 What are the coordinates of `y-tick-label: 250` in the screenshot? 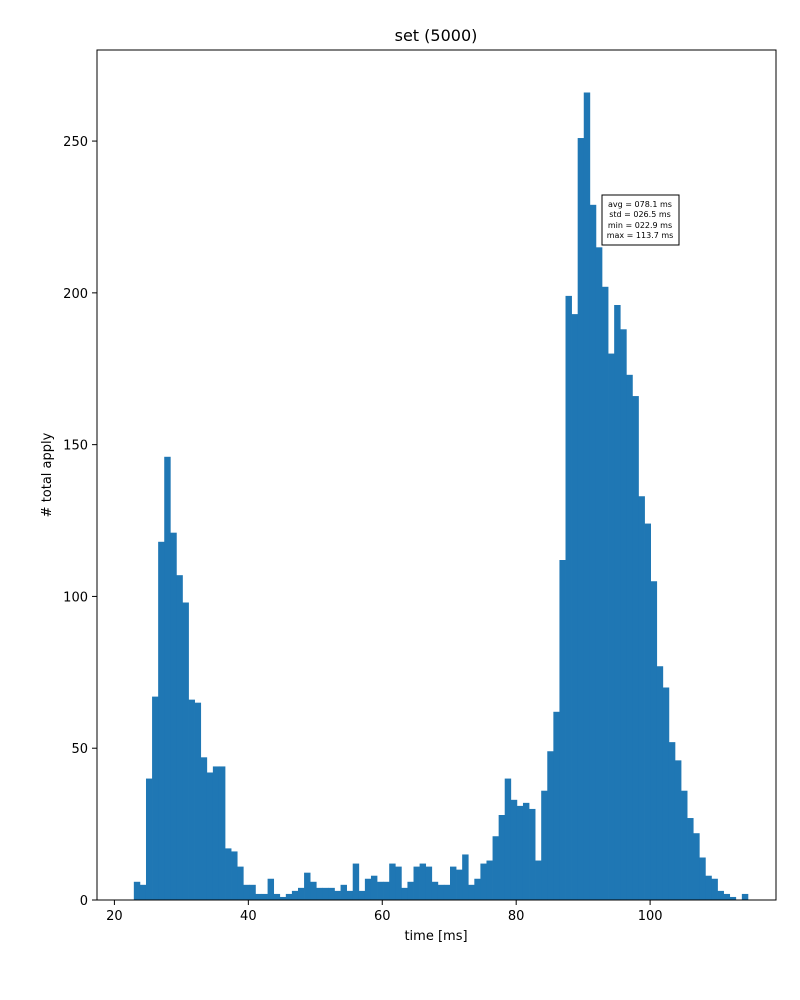 It's located at (75, 142).